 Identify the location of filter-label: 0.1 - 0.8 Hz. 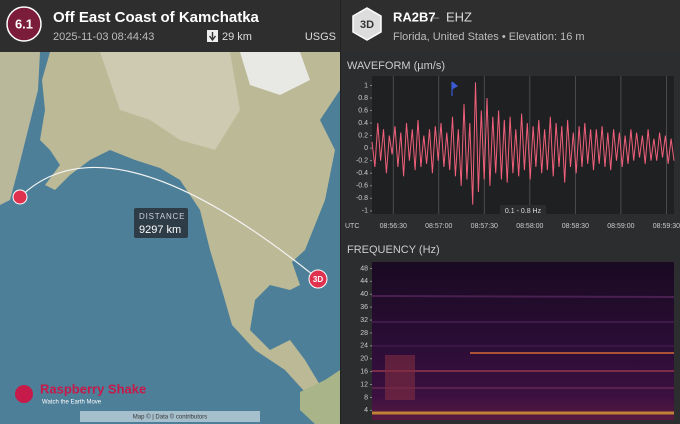
(523, 211).